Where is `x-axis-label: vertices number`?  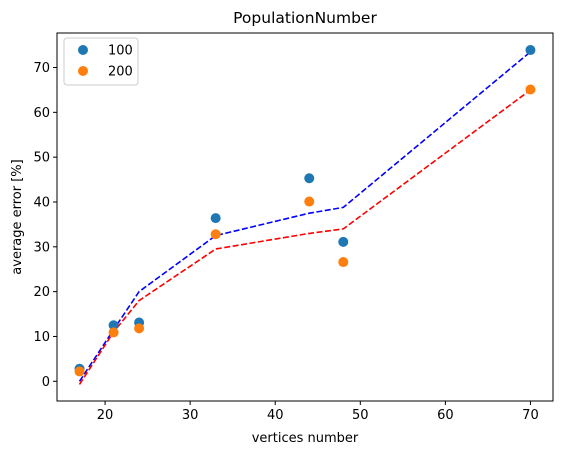
x-axis-label: vertices number is located at coordinates (305, 438).